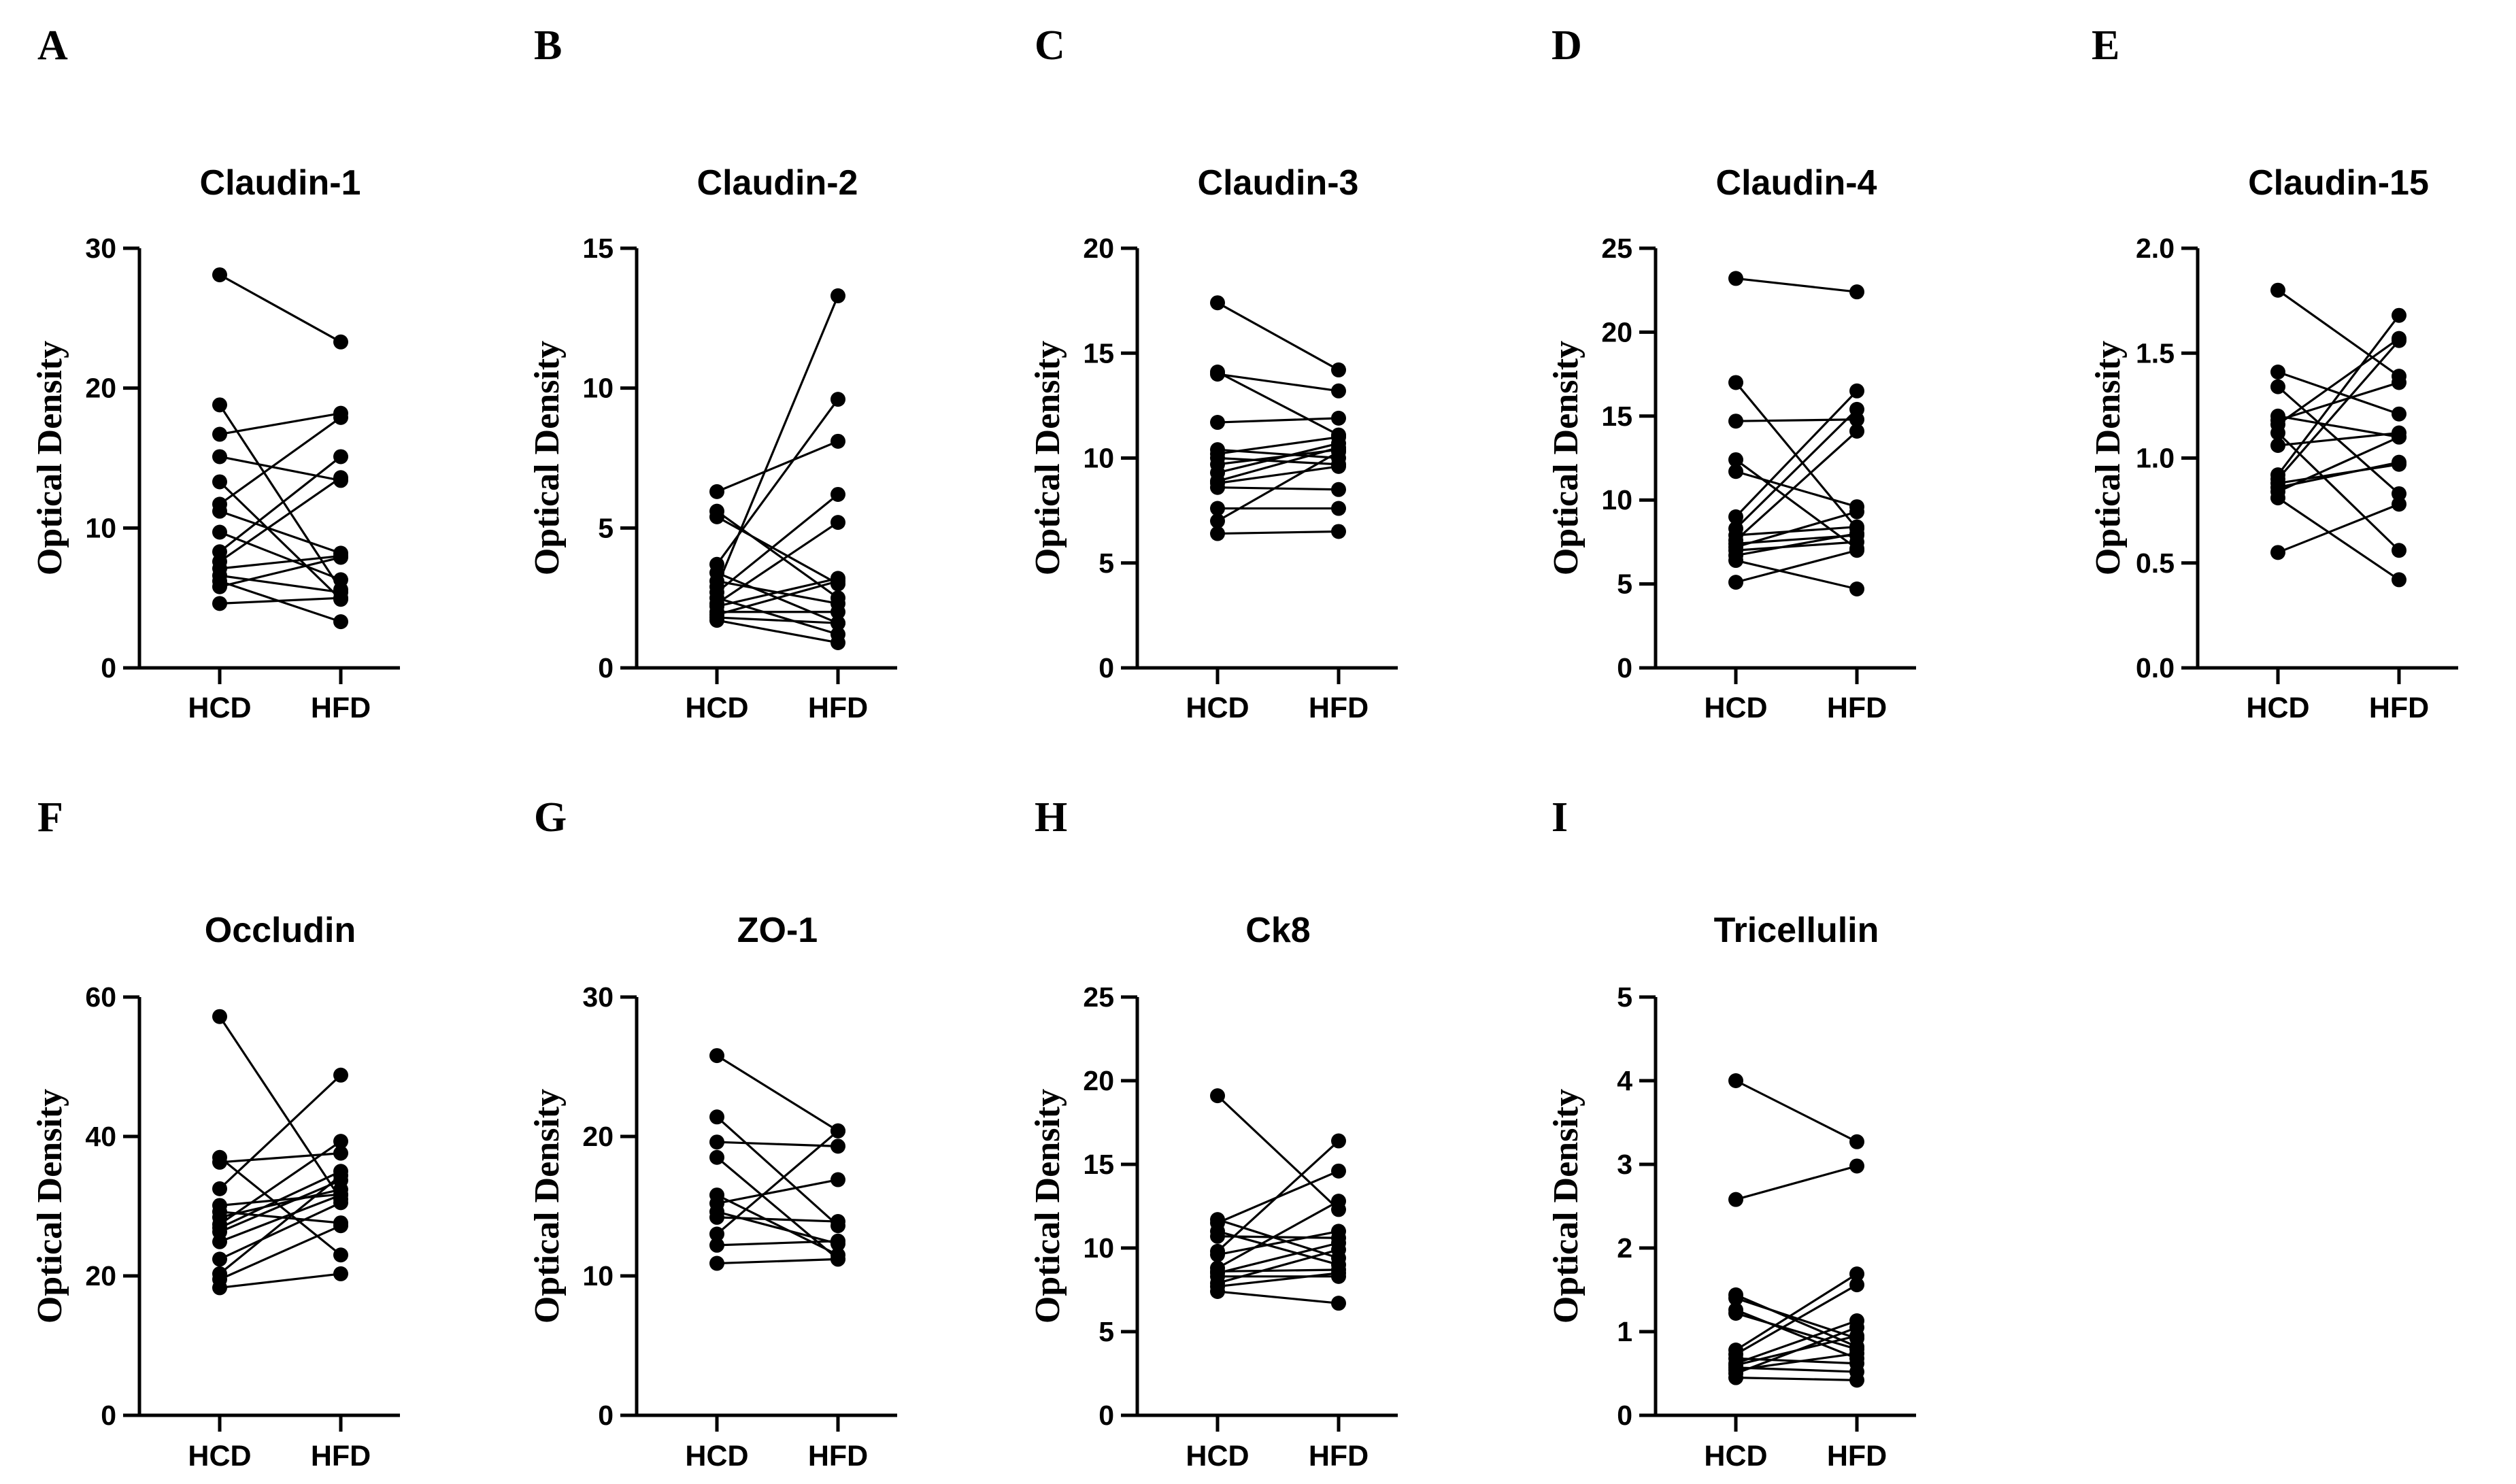 The width and height of the screenshot is (2516, 1484). What do you see at coordinates (100, 997) in the screenshot?
I see `y-tick-label: 60` at bounding box center [100, 997].